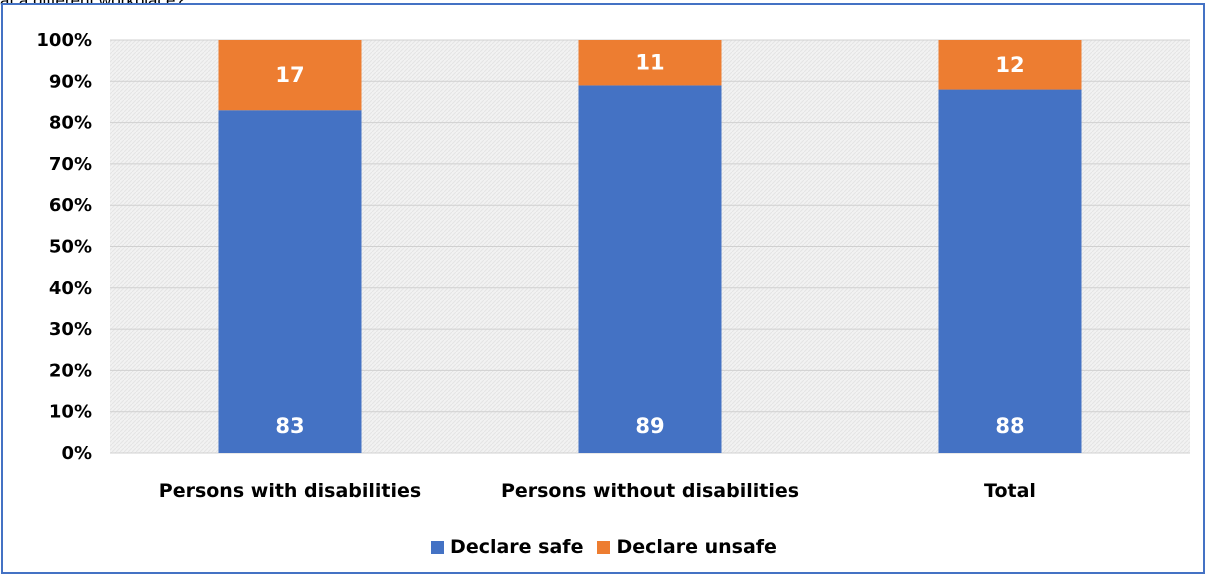 This screenshot has width=1208, height=576. I want to click on y-tick-label: 90%, so click(70, 81).